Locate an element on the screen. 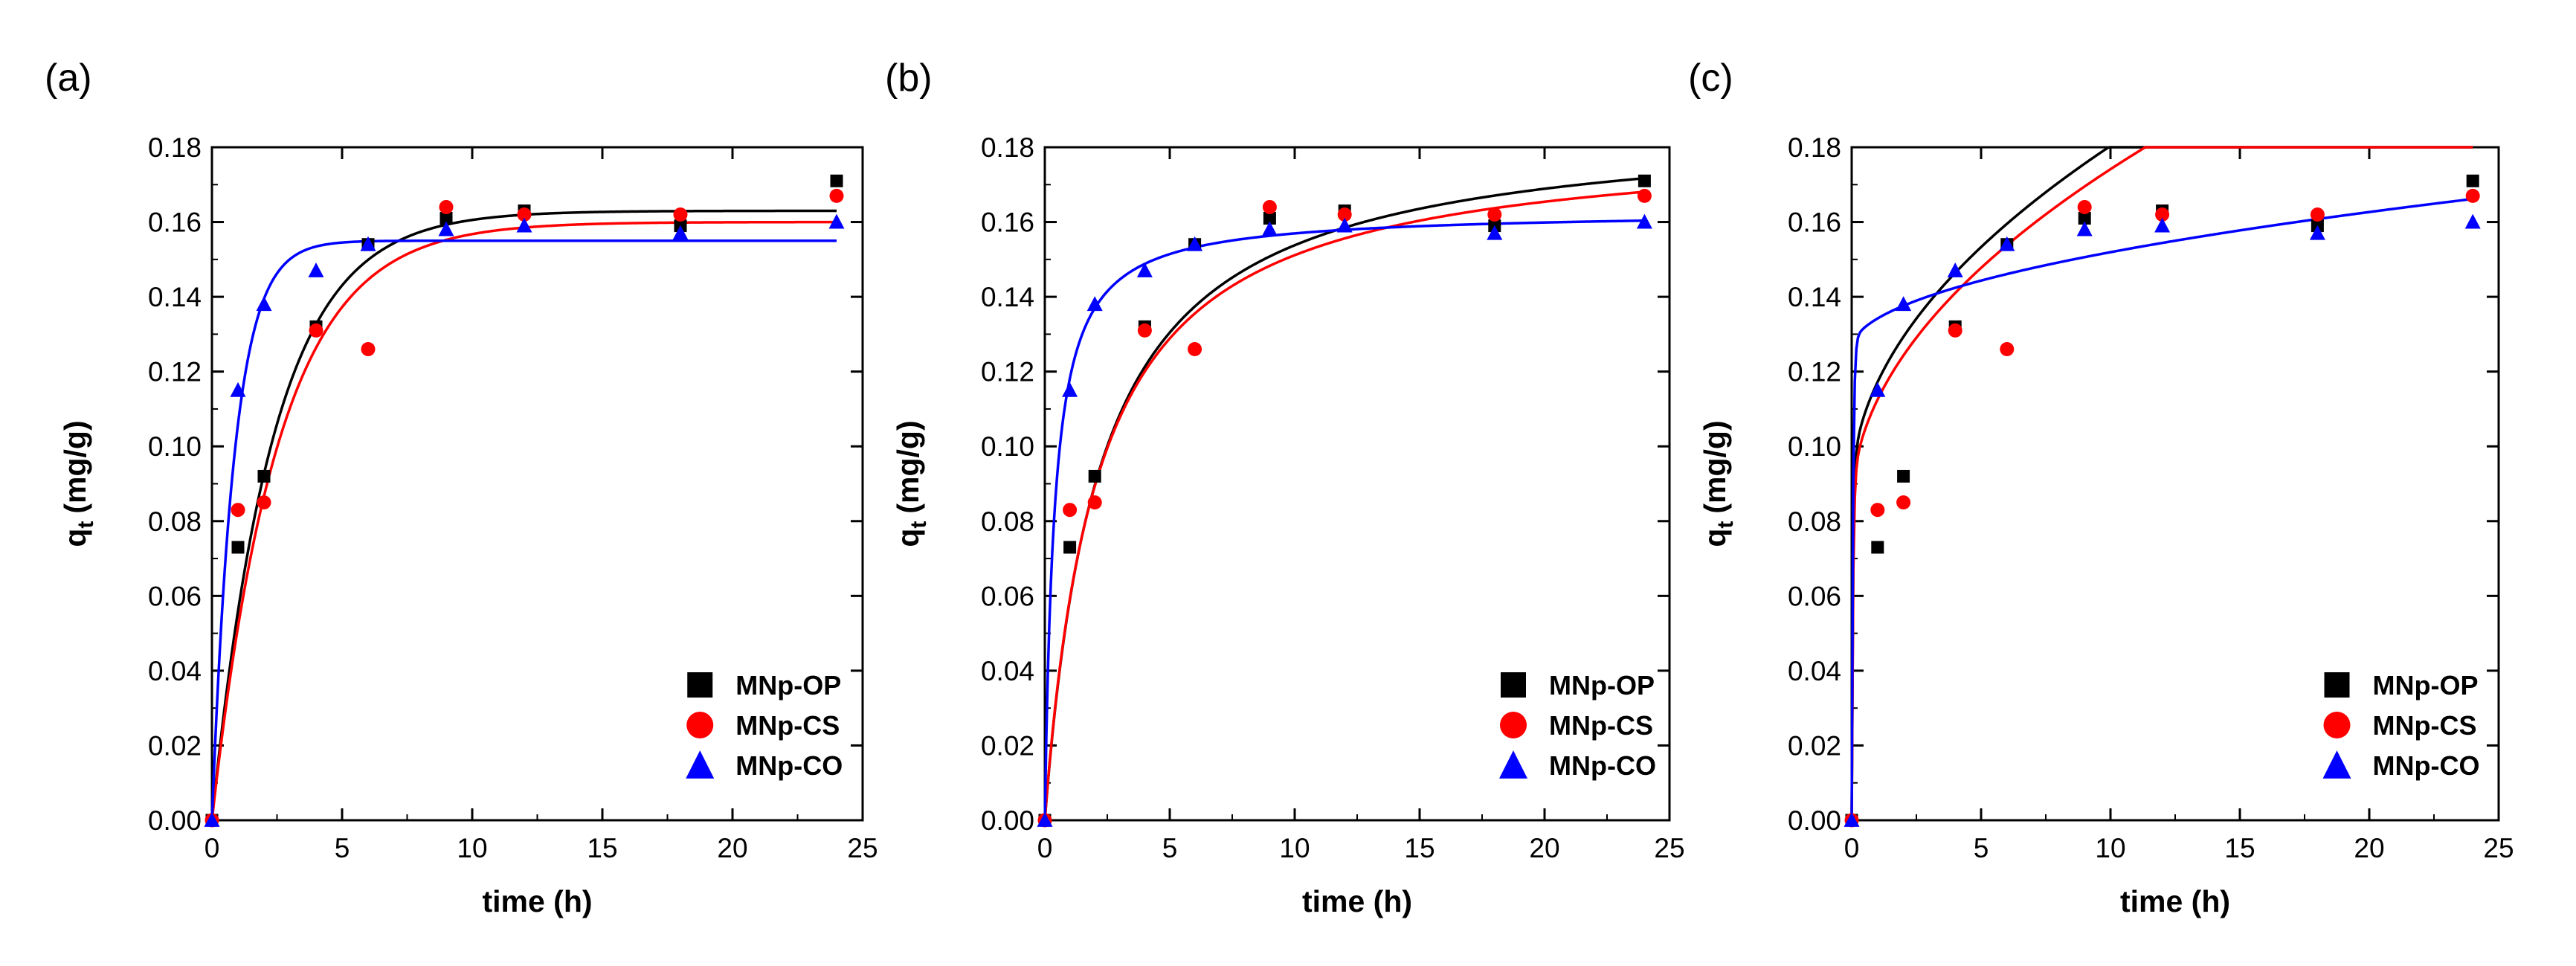 The width and height of the screenshot is (2576, 966). x-axis-title: time (h) is located at coordinates (537, 901).